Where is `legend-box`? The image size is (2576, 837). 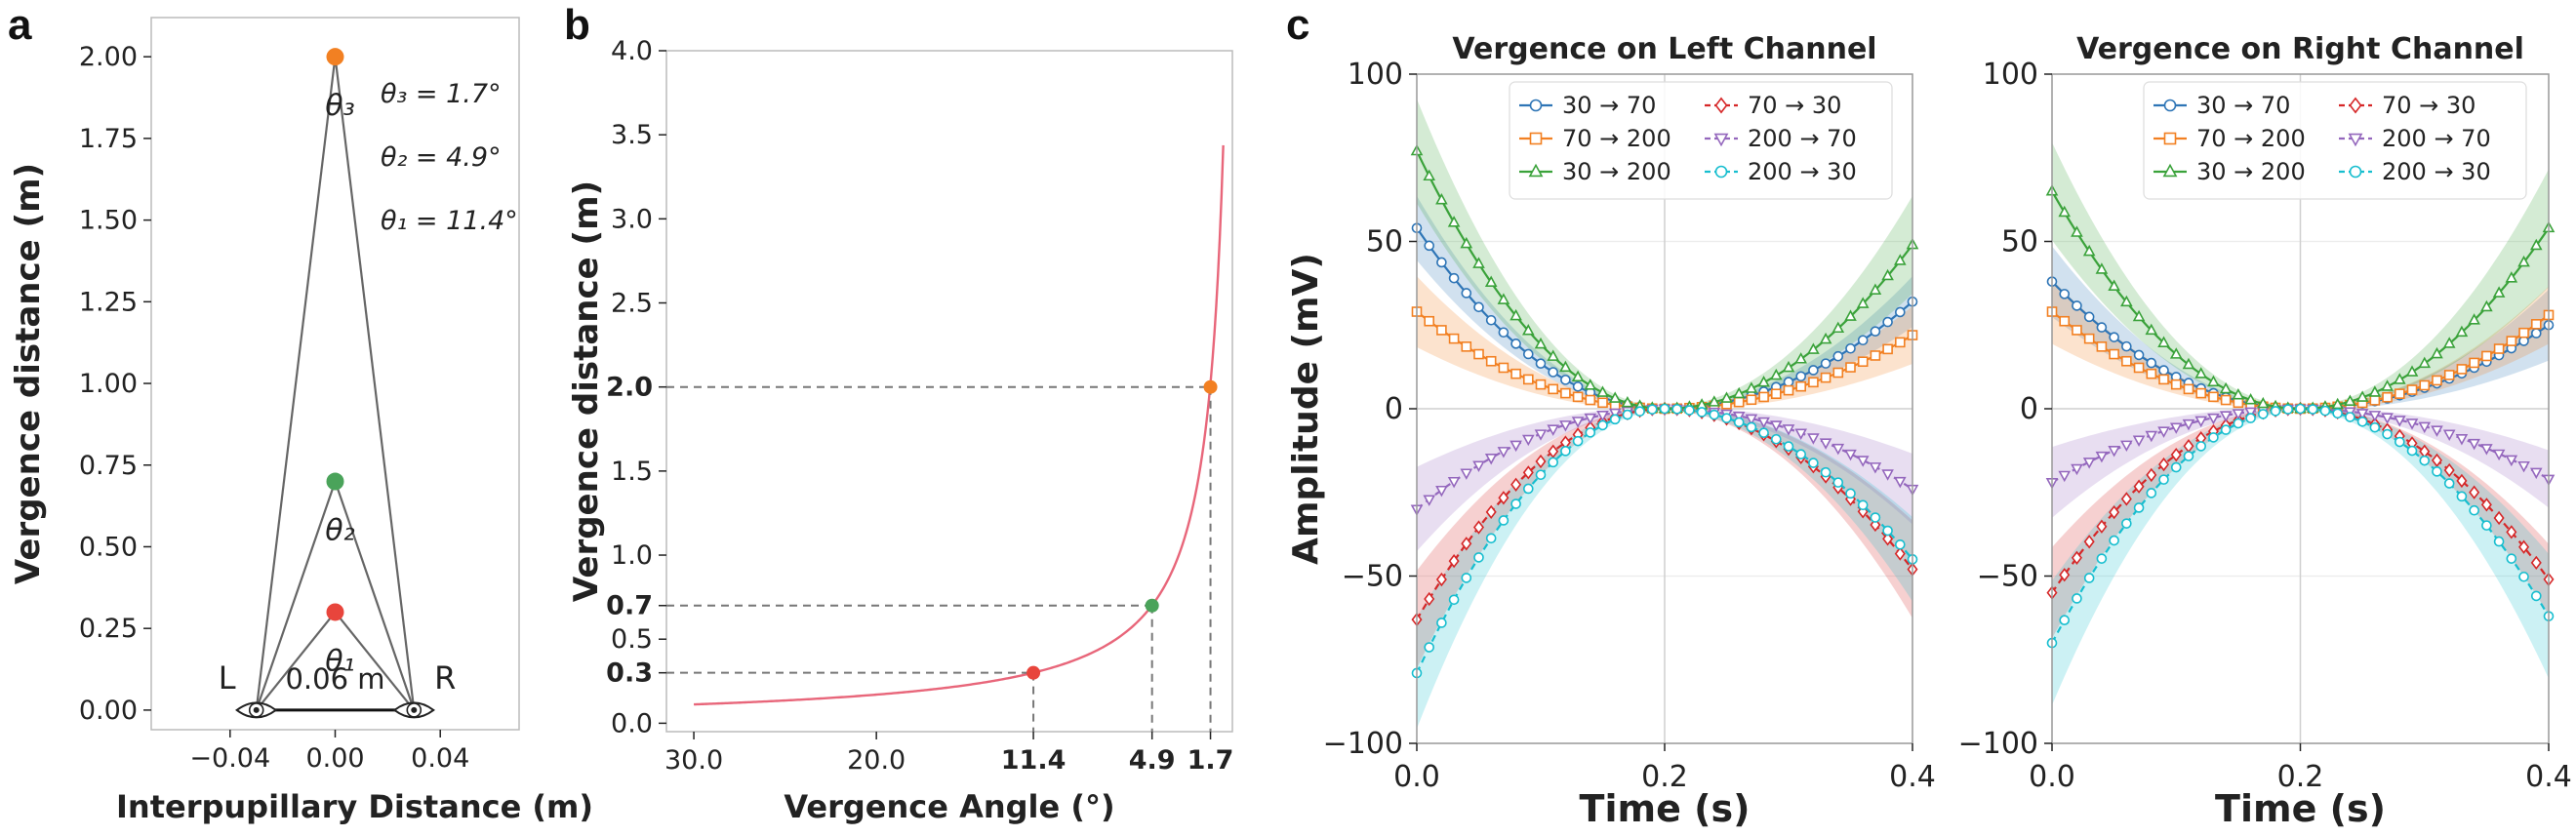 legend-box is located at coordinates (2335, 140).